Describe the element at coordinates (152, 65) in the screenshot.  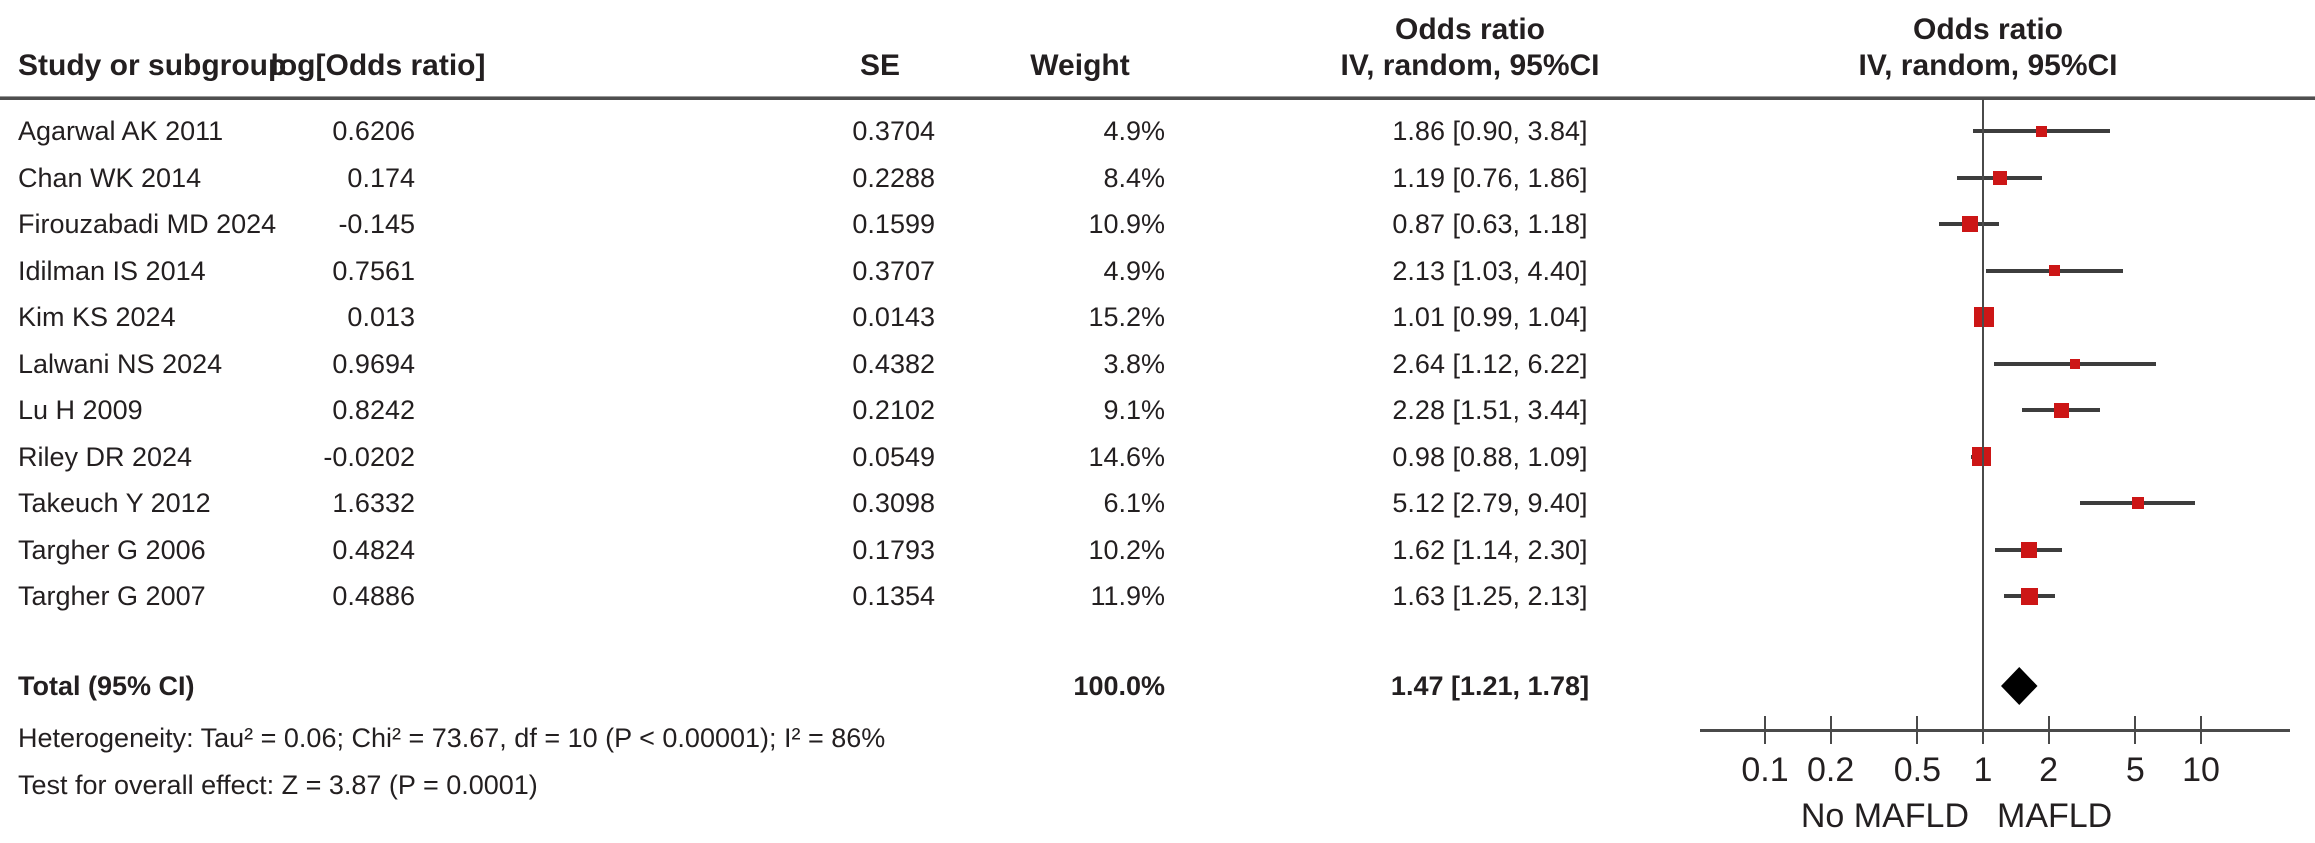
I see `column-header-study: Study or subgroup` at that location.